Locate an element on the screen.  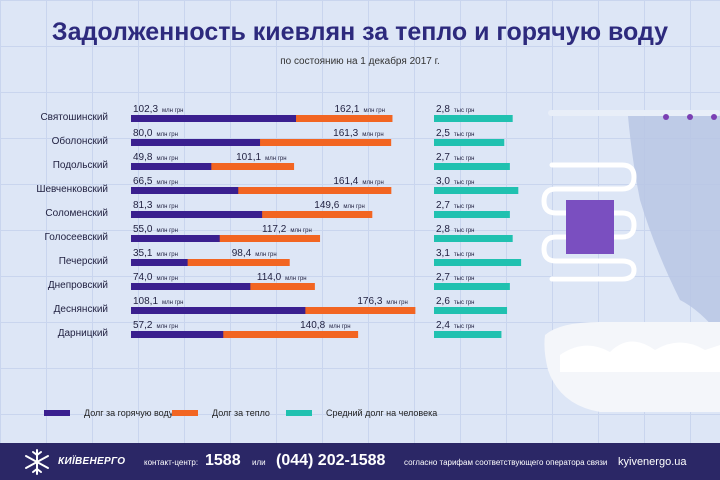
towel is located at coordinates (590, 227).